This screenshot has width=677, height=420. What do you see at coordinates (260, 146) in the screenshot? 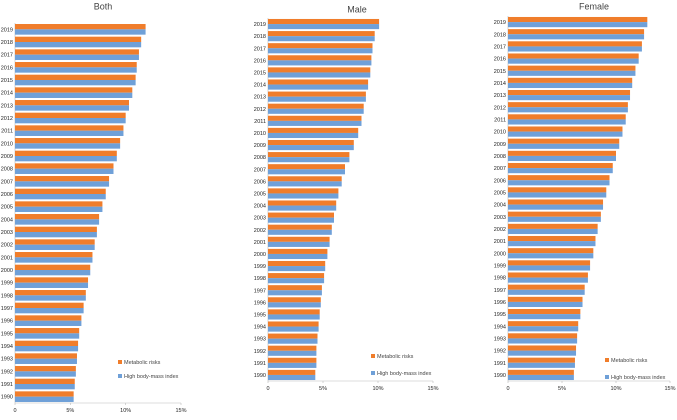
I see `y-tick-label: 2009` at bounding box center [260, 146].